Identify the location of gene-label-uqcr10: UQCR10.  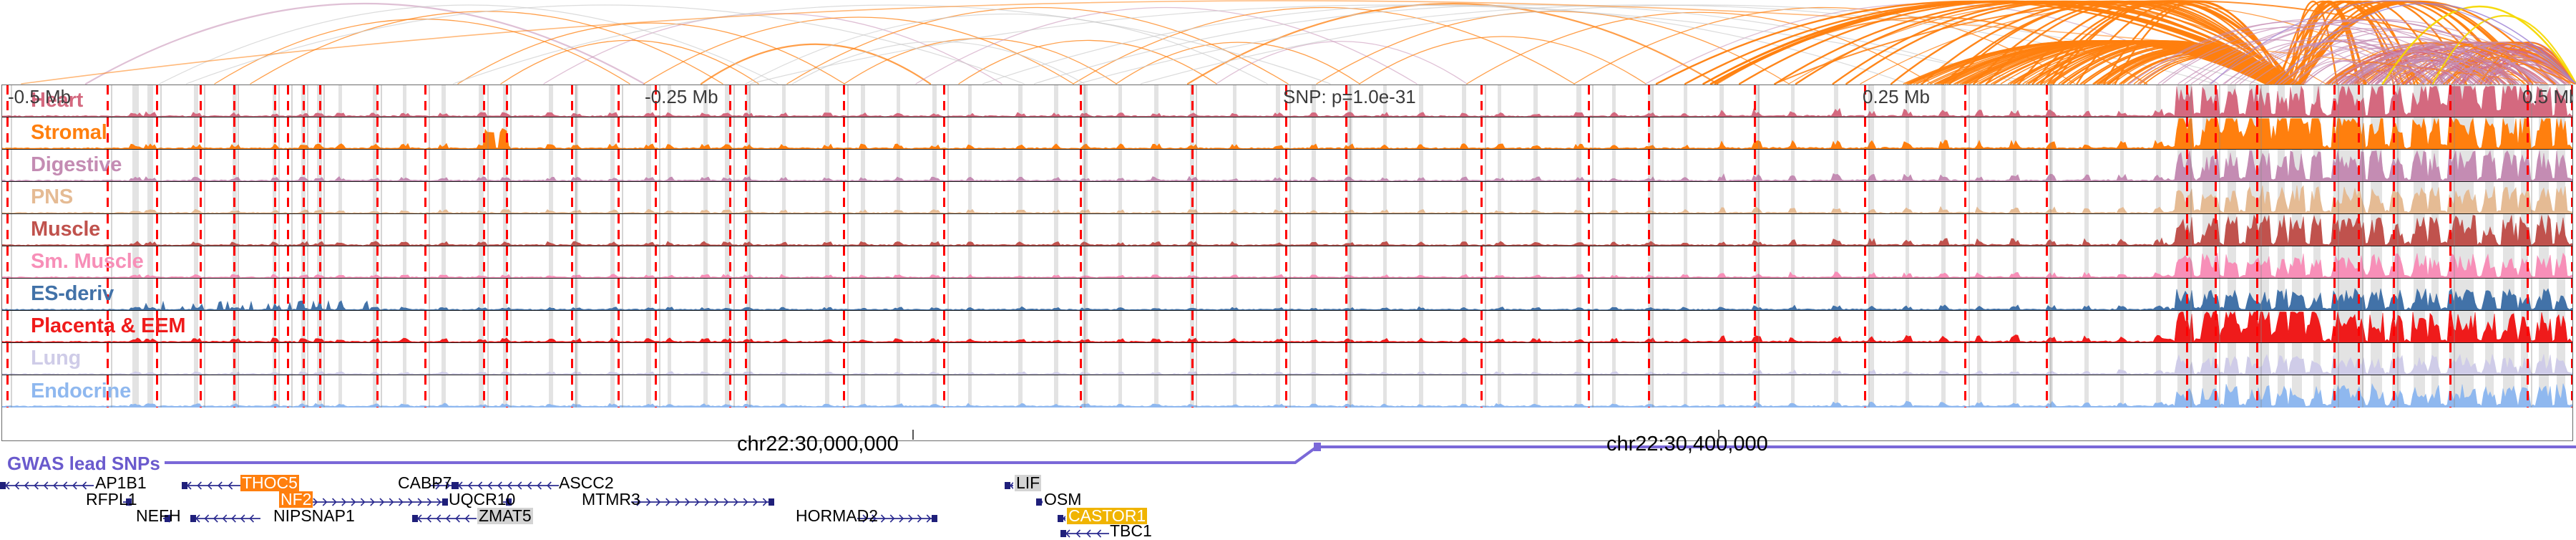
(482, 499).